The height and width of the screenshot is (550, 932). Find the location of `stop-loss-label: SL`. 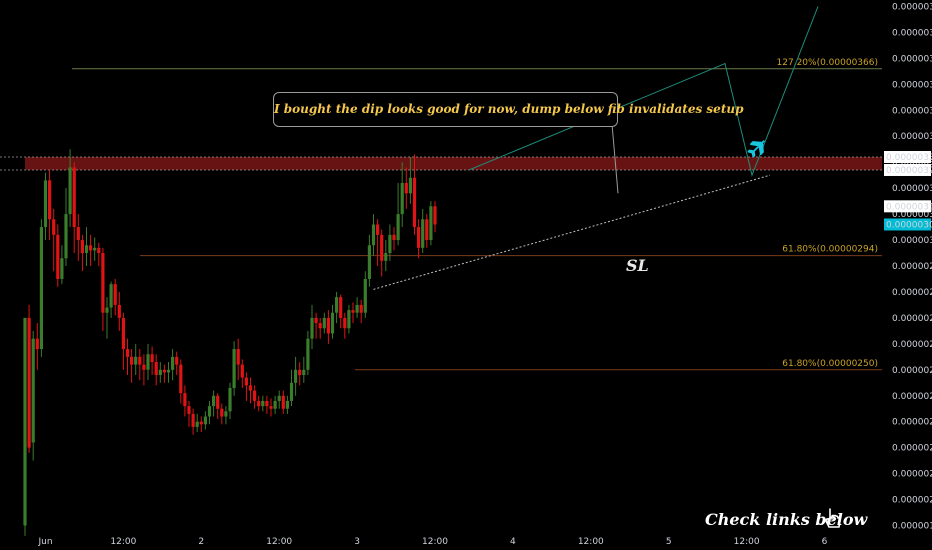

stop-loss-label: SL is located at coordinates (637, 265).